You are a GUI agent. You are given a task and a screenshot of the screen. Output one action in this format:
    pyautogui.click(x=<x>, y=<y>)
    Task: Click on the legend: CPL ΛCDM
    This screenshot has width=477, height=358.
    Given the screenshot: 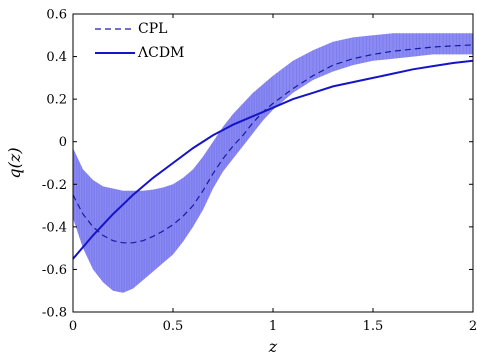 What is the action you would take?
    pyautogui.click(x=144, y=43)
    